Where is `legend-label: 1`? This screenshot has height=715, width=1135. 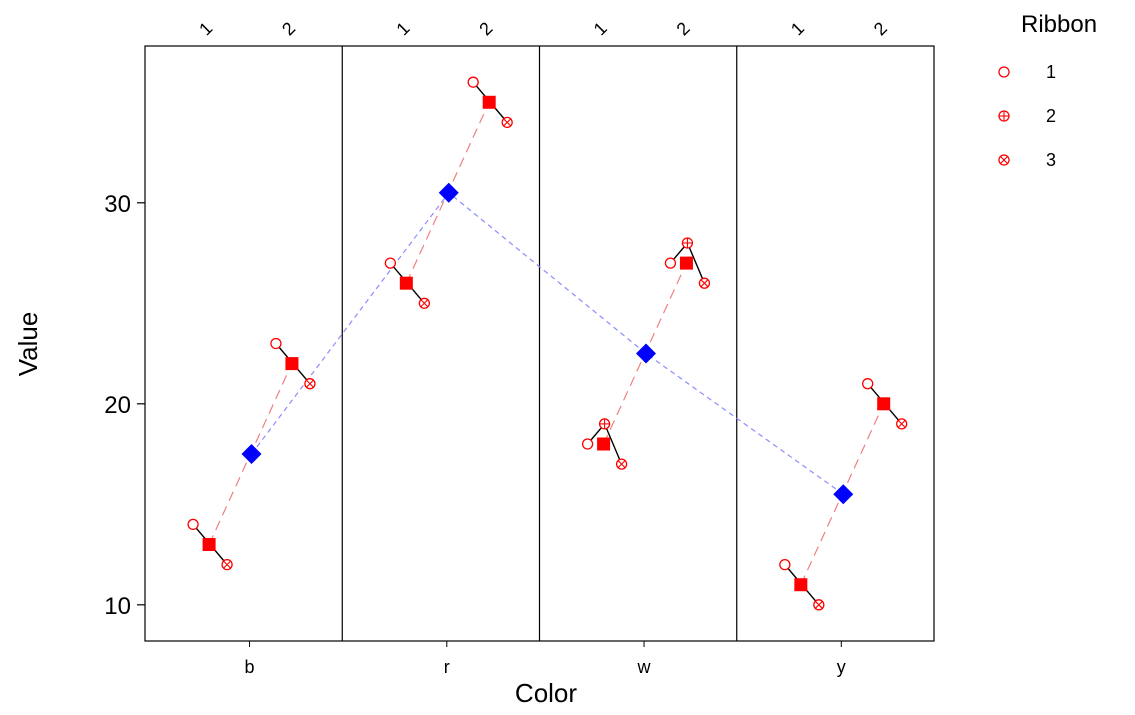 legend-label: 1 is located at coordinates (1051, 72).